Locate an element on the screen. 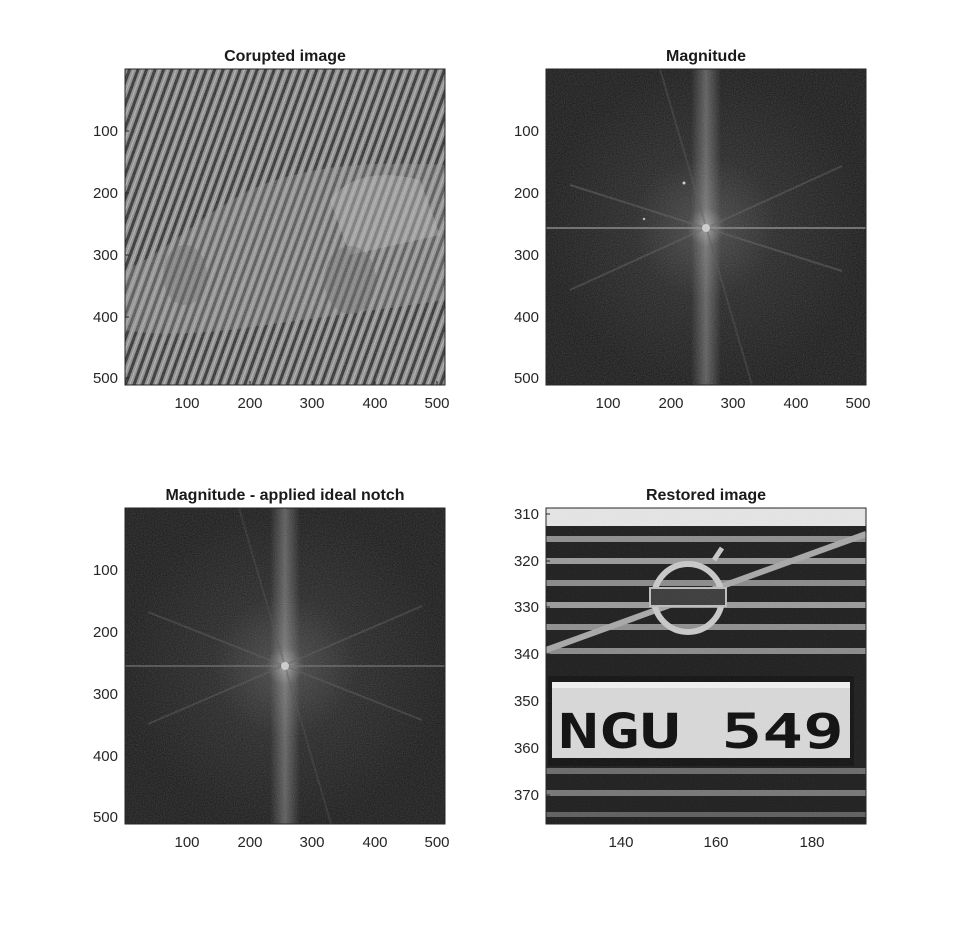 Image resolution: width=958 pixels, height=926 pixels. panel-title: Corupted image is located at coordinates (285, 56).